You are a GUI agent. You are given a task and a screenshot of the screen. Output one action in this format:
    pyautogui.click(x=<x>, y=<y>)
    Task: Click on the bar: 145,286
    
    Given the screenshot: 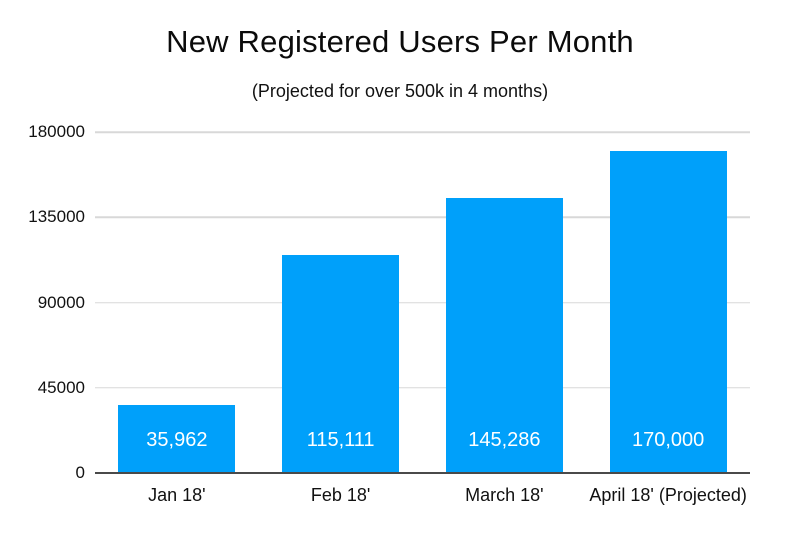 What is the action you would take?
    pyautogui.click(x=504, y=335)
    